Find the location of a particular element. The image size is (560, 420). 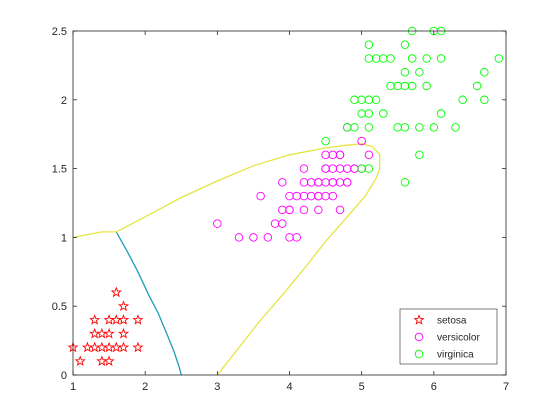

legend: setosa versicolor virginica is located at coordinates (448, 336).